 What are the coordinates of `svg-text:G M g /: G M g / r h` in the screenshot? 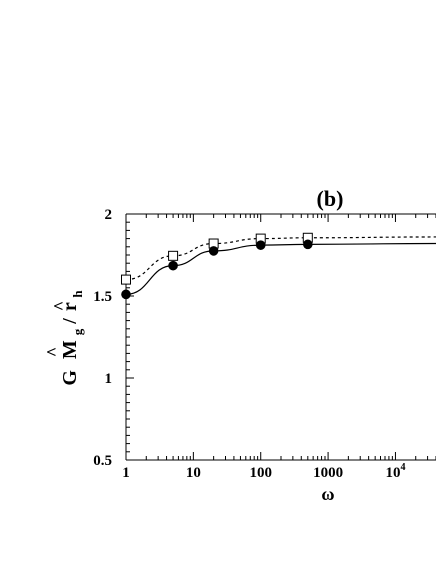 It's located at (73, 338).